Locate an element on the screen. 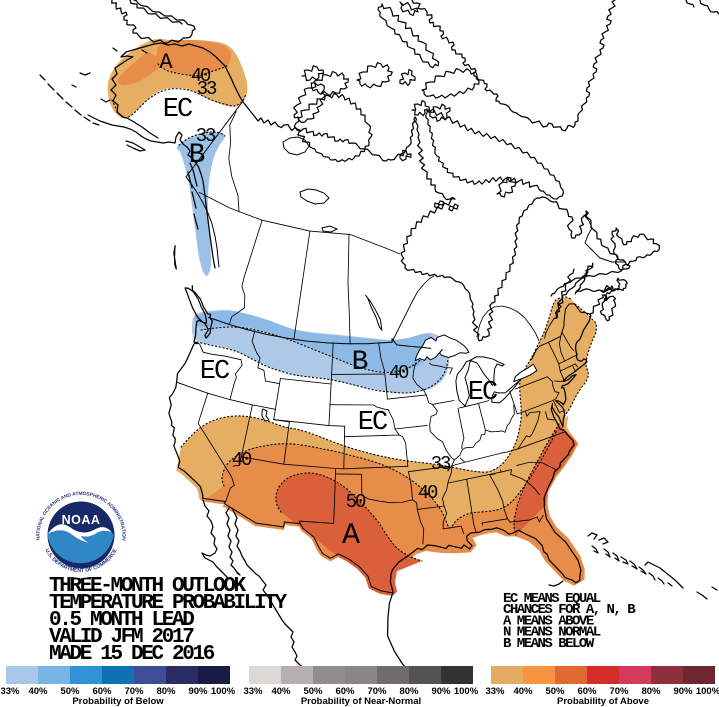 Image resolution: width=719 pixels, height=707 pixels. svg-text: N MEANS NORMAL is located at coordinates (552, 633).